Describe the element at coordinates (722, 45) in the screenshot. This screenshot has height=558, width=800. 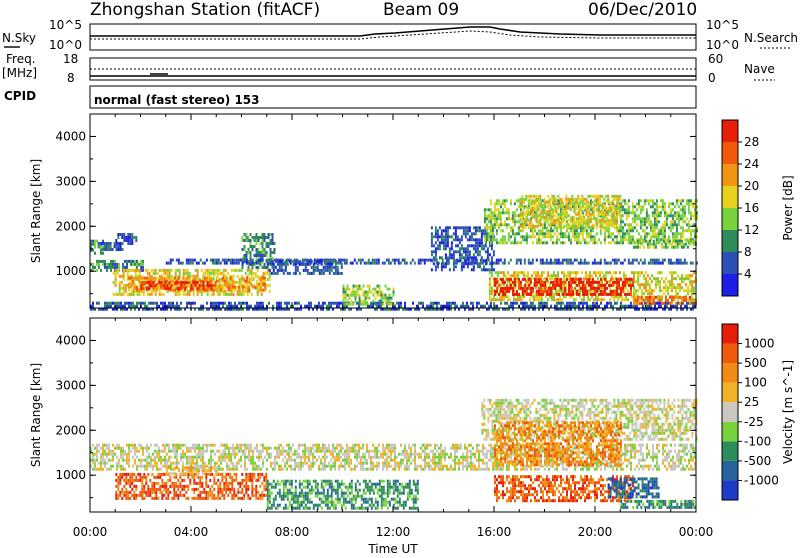
I see `noise-right-bottom: 10^0` at that location.